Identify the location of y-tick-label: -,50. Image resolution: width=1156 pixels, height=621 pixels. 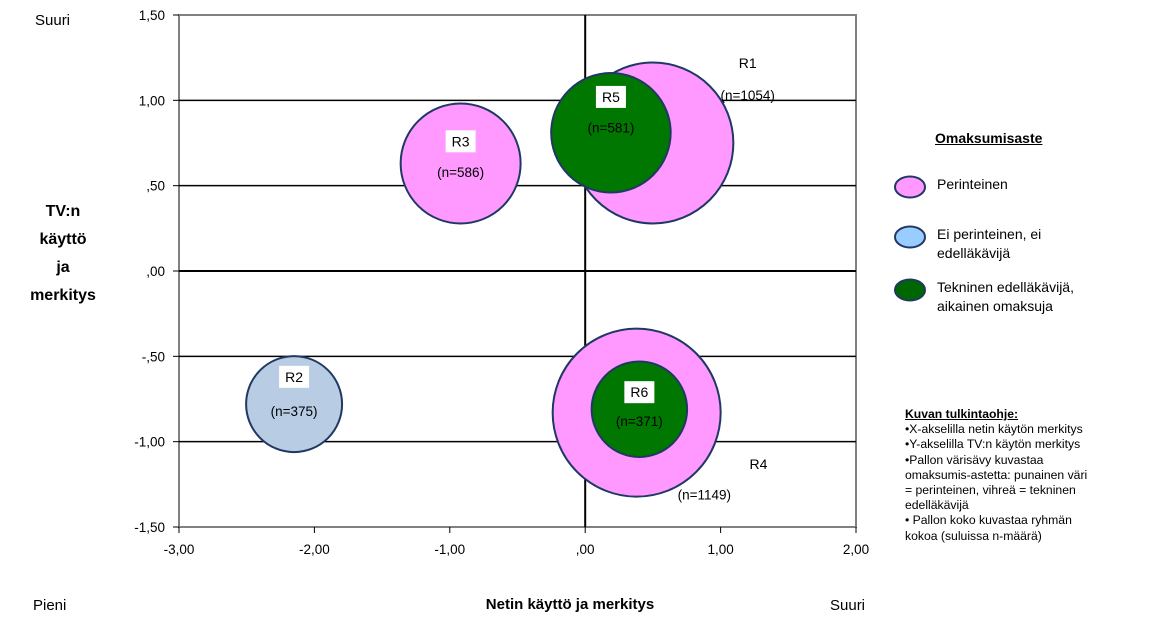
(153, 356).